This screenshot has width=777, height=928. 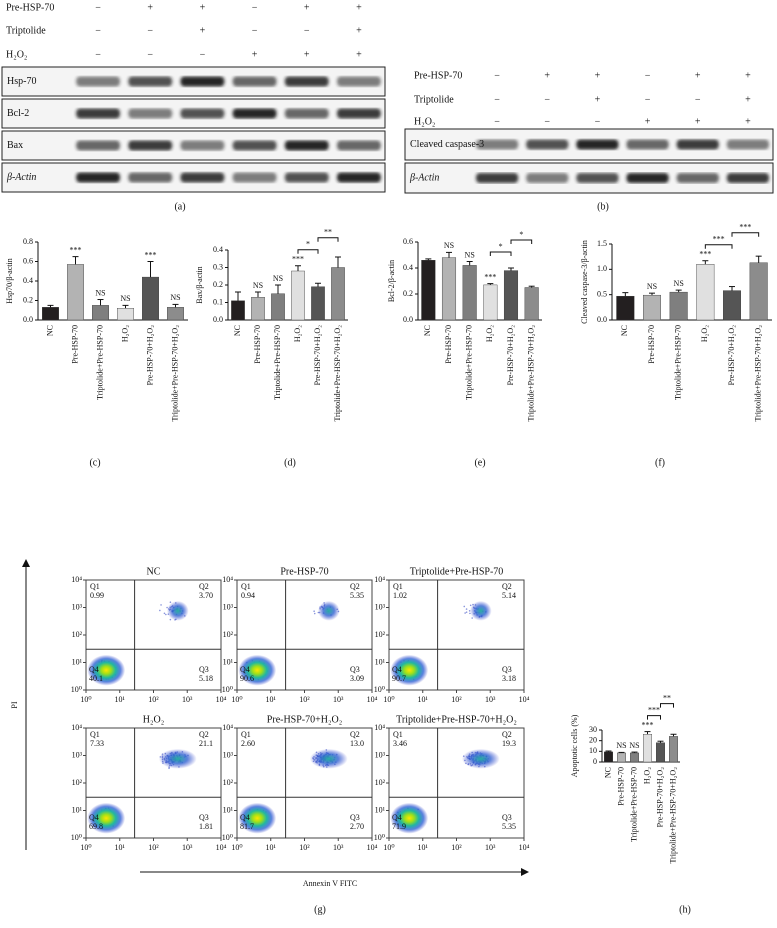 I want to click on quadrant-value: 5.14, so click(x=509, y=595).